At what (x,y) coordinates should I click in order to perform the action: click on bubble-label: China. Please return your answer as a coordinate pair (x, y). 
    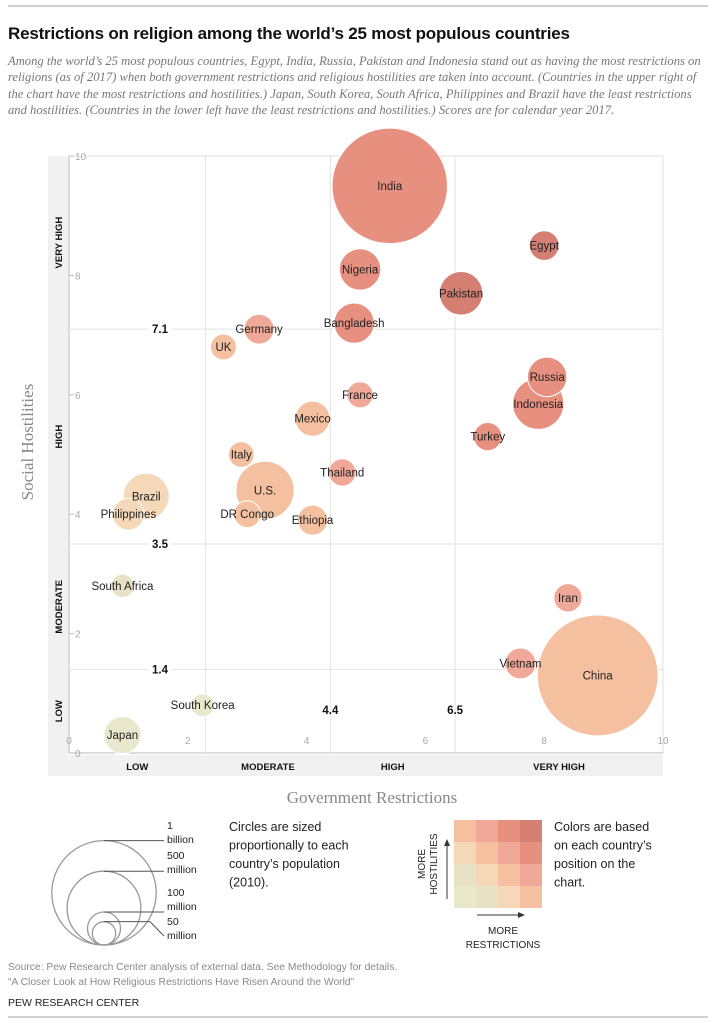
    Looking at the image, I should click on (598, 676).